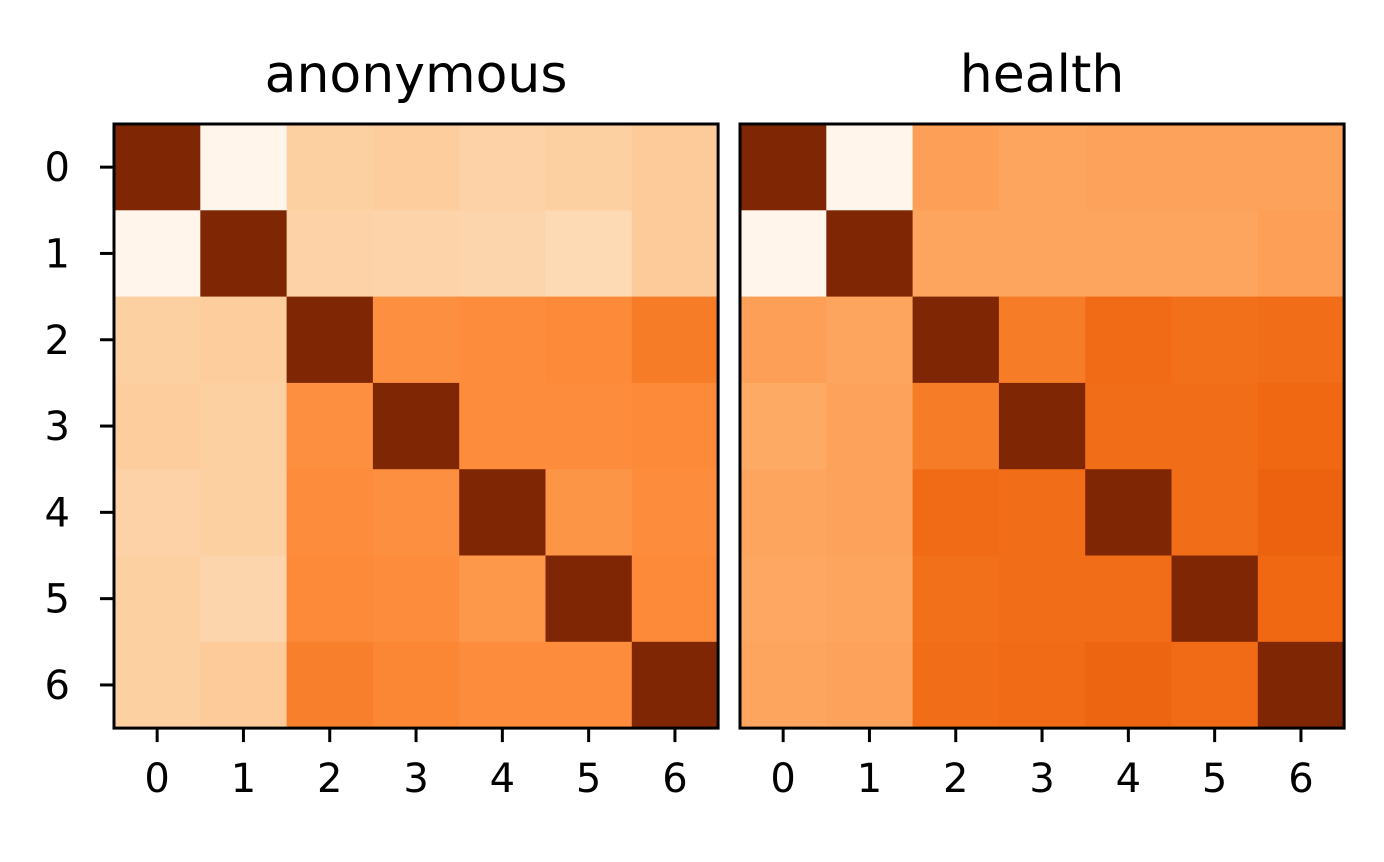 This screenshot has width=1384, height=862. I want to click on y-tick-label: 1, so click(57, 254).